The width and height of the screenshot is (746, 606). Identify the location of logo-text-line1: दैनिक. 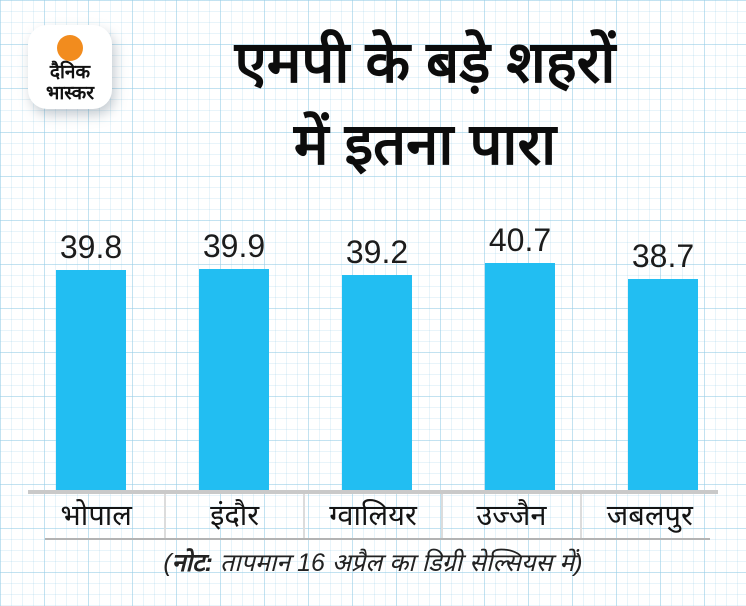
(70, 72).